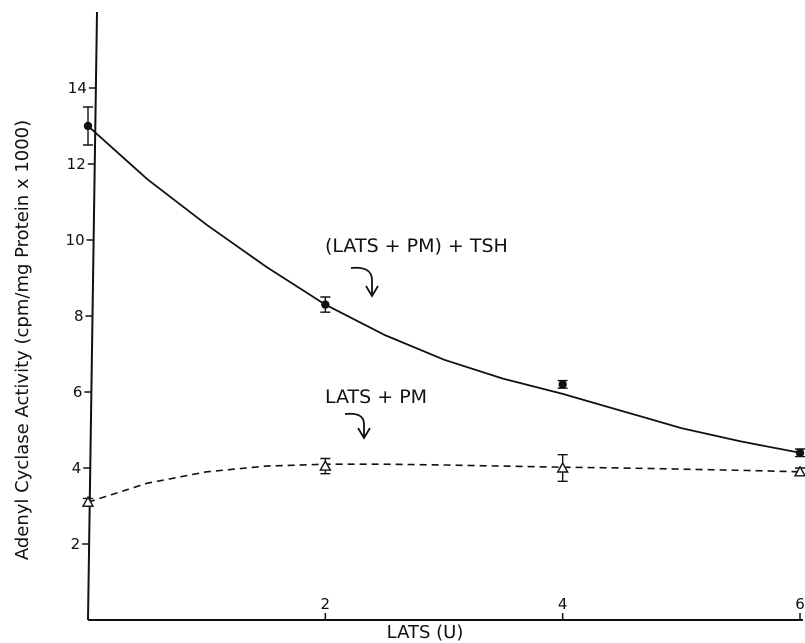  I want to click on y-ticks: 2 4 6 8 10 12 14, so click(81, 316).